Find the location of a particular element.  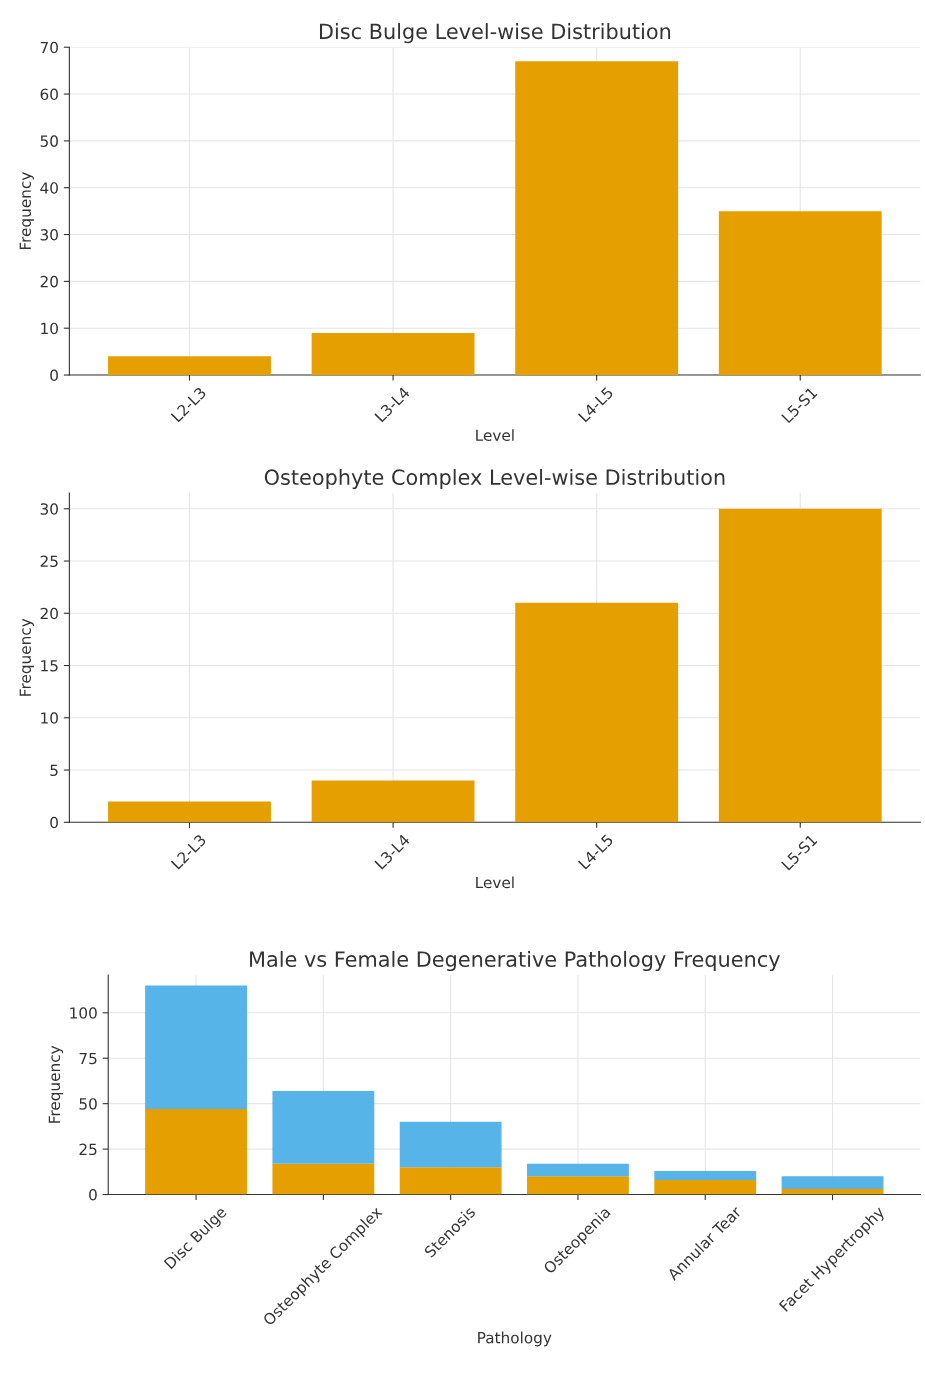

y-tick-label: 15 is located at coordinates (49, 666).